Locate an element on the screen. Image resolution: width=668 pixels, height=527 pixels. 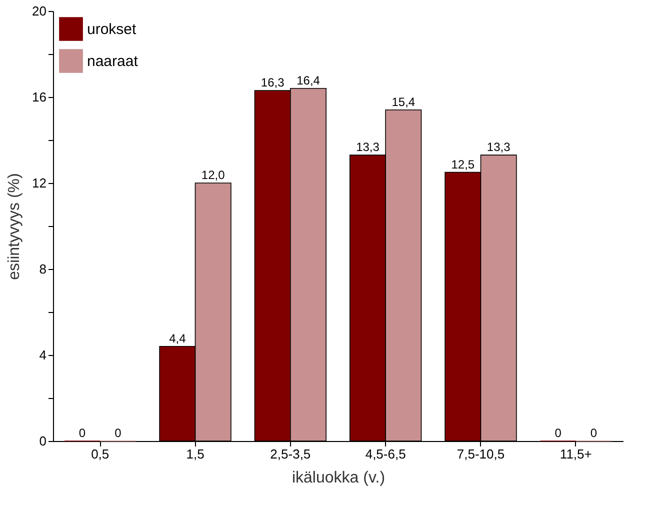
x-tick-label: 7,5-10,5 is located at coordinates (480, 454).